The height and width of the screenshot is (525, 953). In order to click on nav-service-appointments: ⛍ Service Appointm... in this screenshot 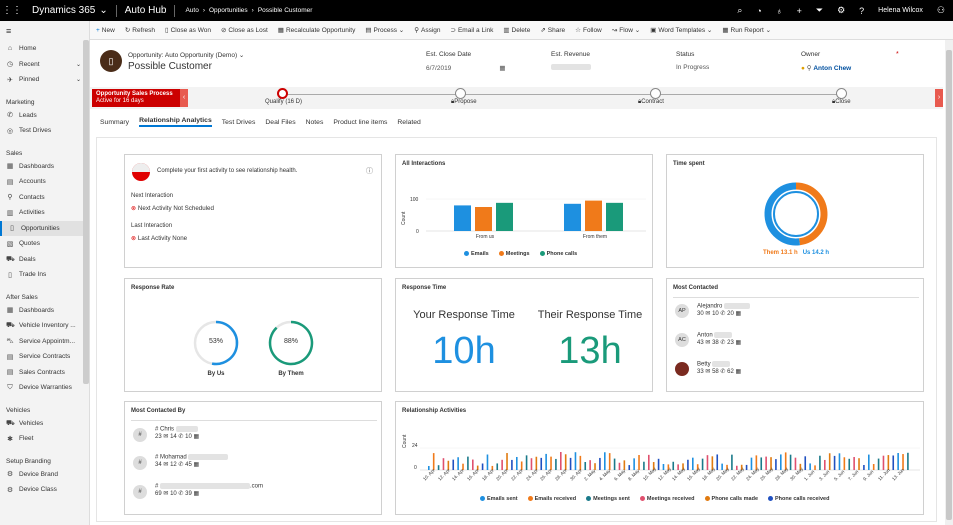, I will do `click(44, 342)`.